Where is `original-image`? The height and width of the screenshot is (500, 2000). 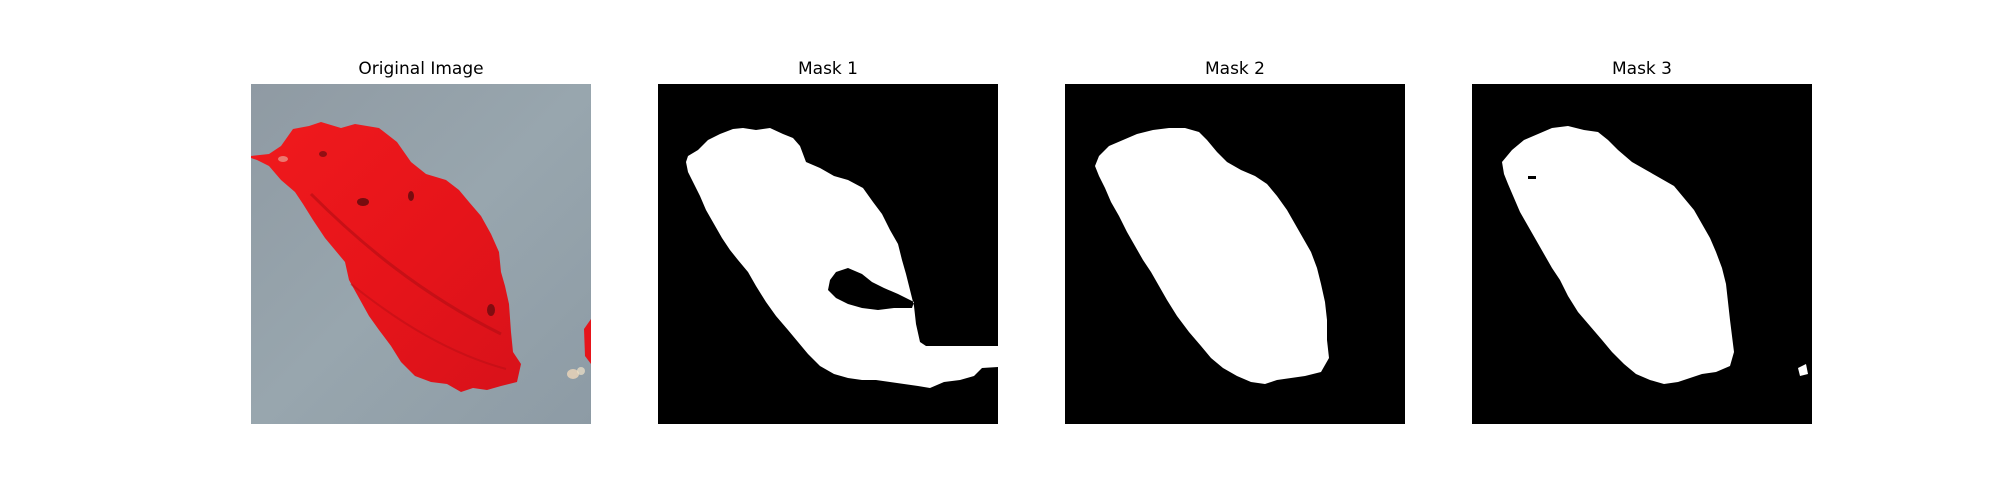 original-image is located at coordinates (421, 254).